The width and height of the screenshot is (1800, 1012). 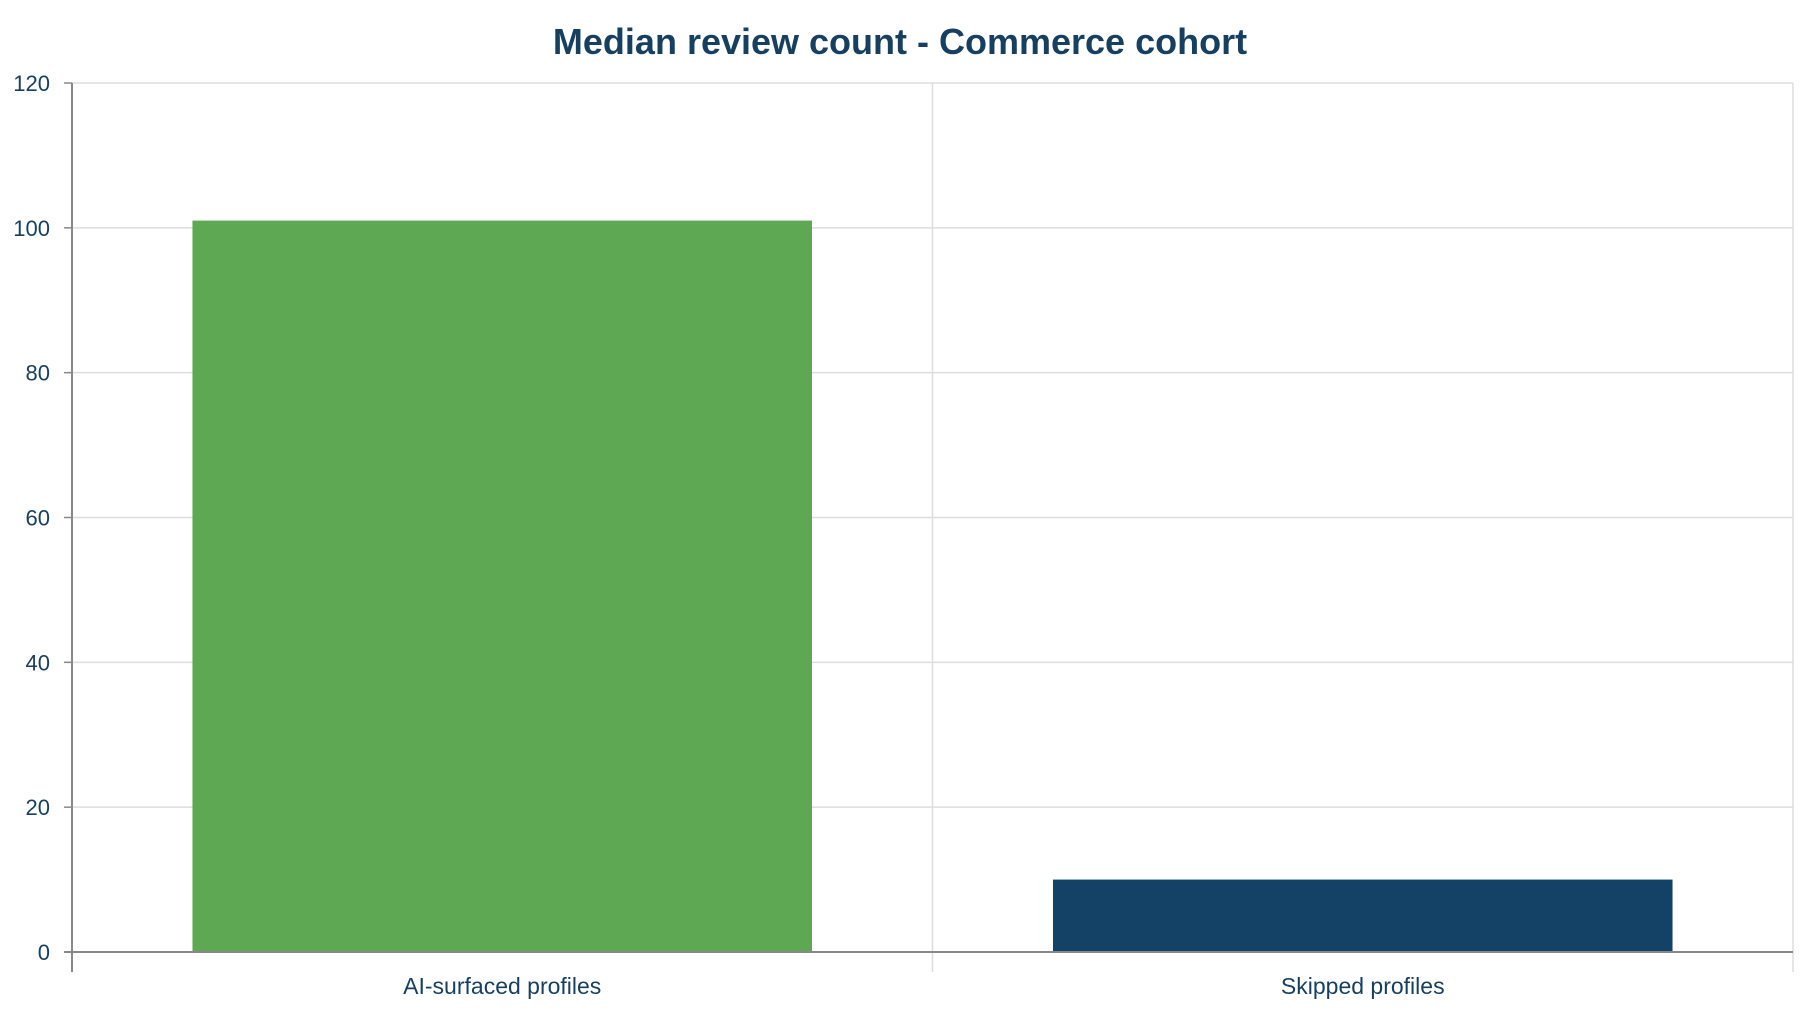 I want to click on y-tick-label: 120, so click(x=31, y=83).